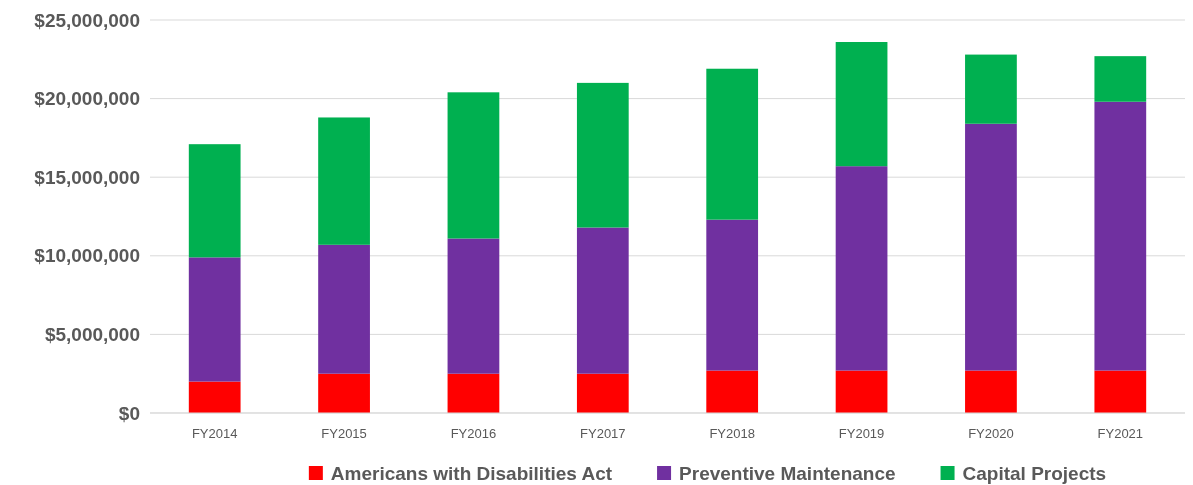  Describe the element at coordinates (344, 434) in the screenshot. I see `x-tick-label: FY2015` at that location.